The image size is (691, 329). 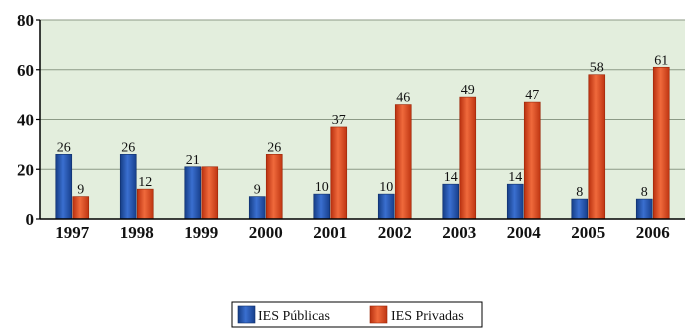 What do you see at coordinates (644, 209) in the screenshot?
I see `bar-publicas-2006` at bounding box center [644, 209].